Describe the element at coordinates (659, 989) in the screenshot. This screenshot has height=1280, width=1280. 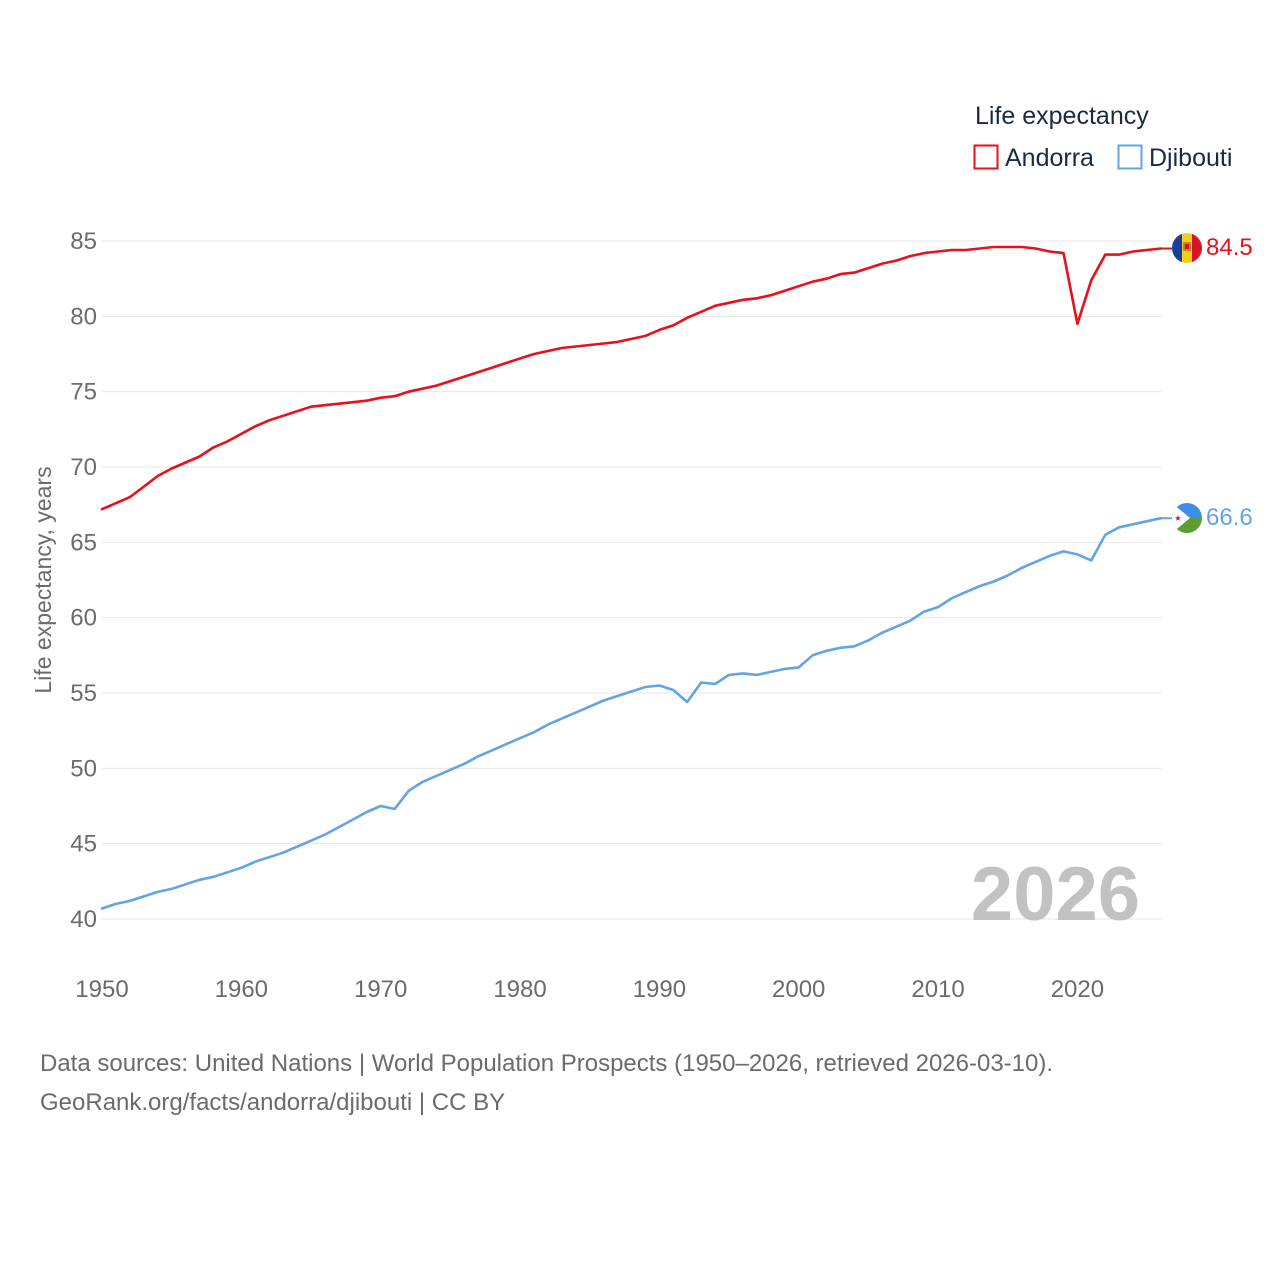
I see `x-tick-label-1990: 1990` at that location.